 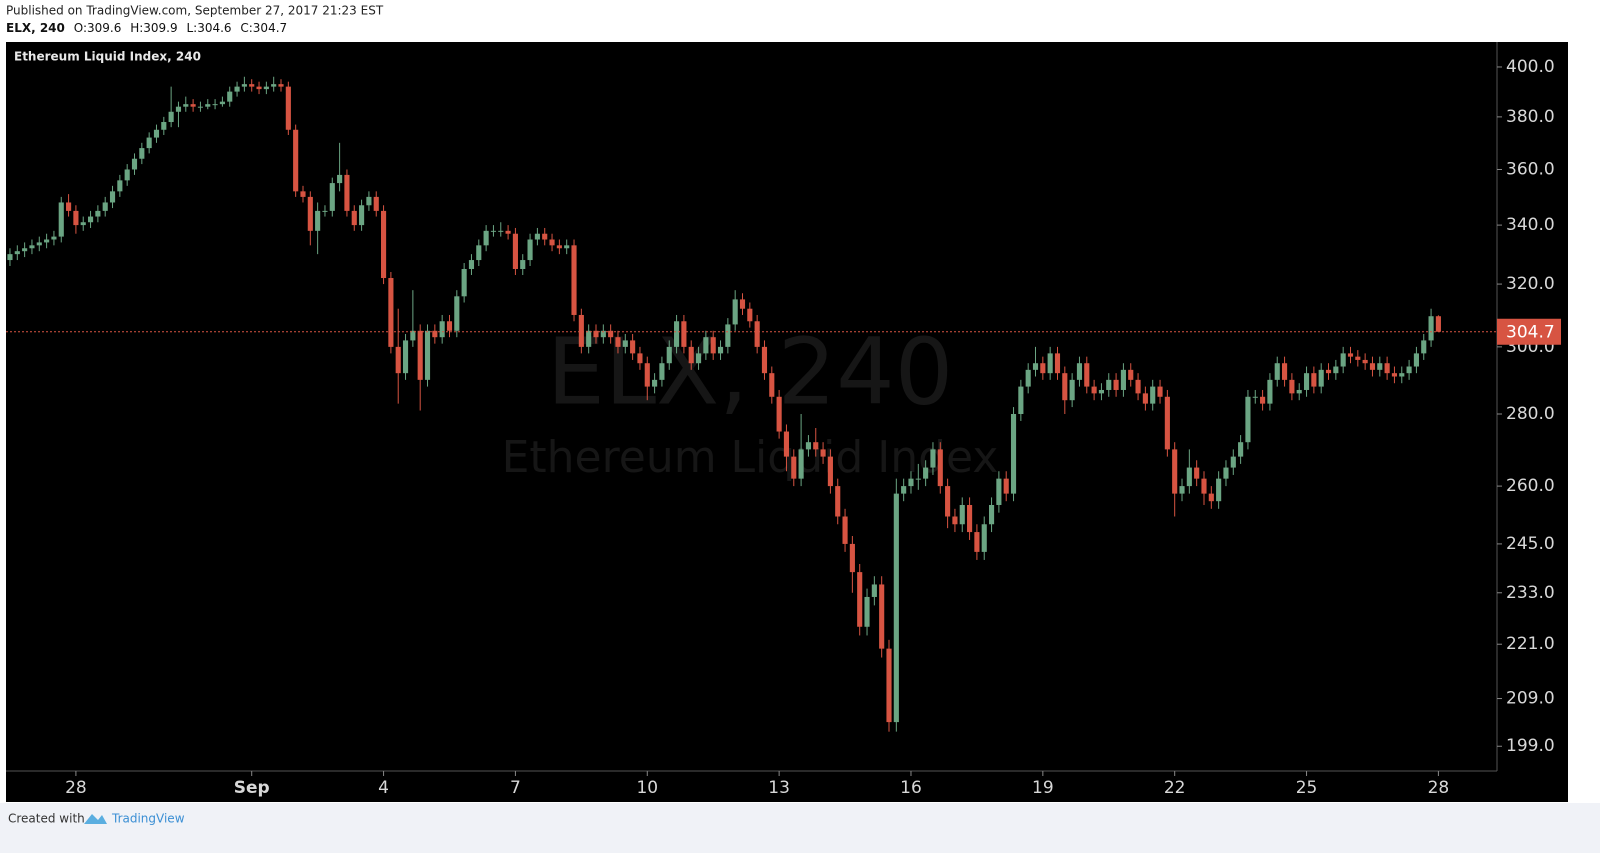 I want to click on x-tick-label: 28, so click(x=1439, y=788).